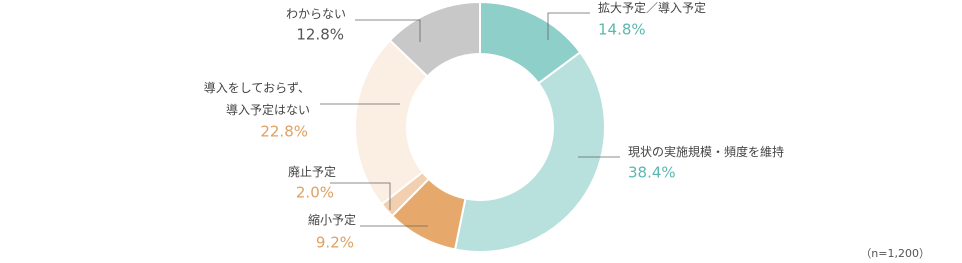  I want to click on value-label: 14.8%, so click(622, 30).